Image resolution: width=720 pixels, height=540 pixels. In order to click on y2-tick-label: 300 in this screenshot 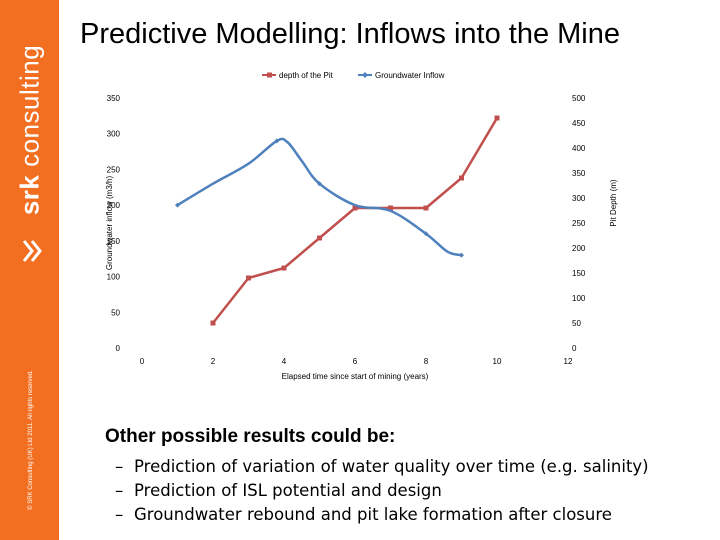, I will do `click(579, 198)`.